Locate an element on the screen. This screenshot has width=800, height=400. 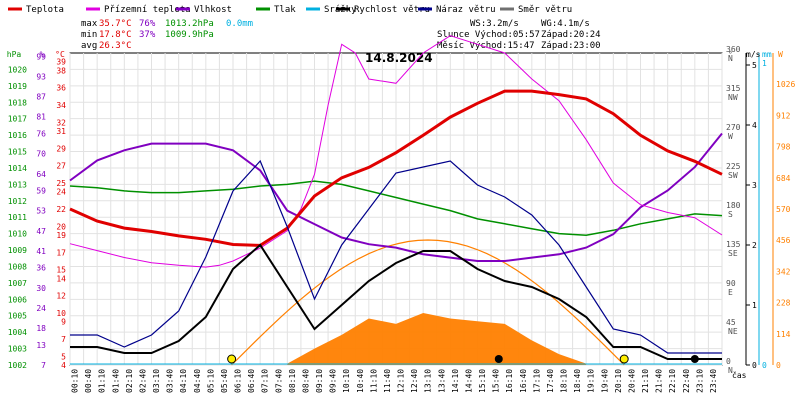
tick-label-time: 15:10 is located at coordinates (482, 381).